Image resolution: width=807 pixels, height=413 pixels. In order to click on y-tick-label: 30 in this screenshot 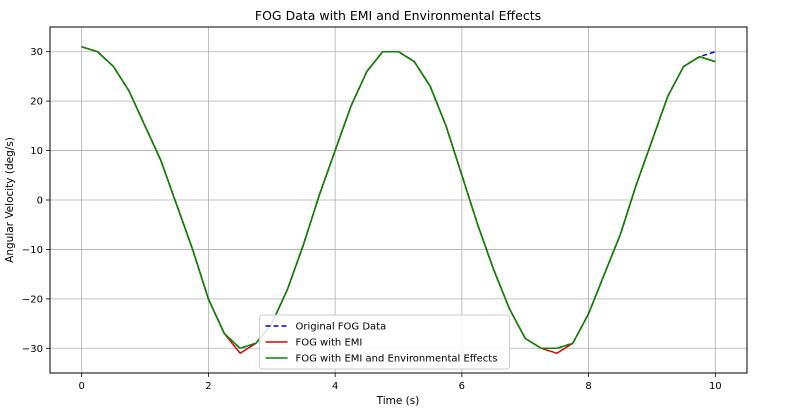, I will do `click(36, 52)`.